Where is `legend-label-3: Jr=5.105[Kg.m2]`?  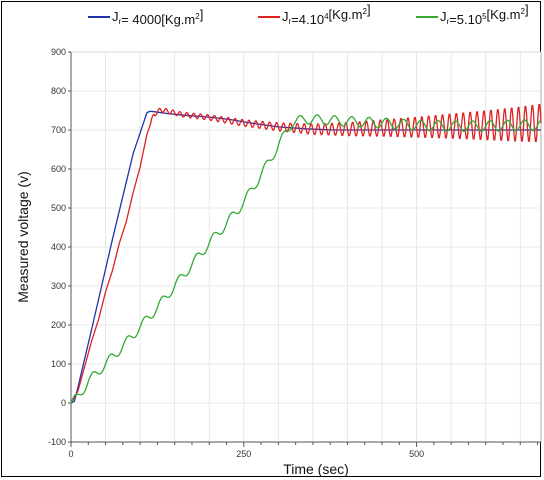
legend-label-3: Jr=5.105[Kg.m2] is located at coordinates (484, 14).